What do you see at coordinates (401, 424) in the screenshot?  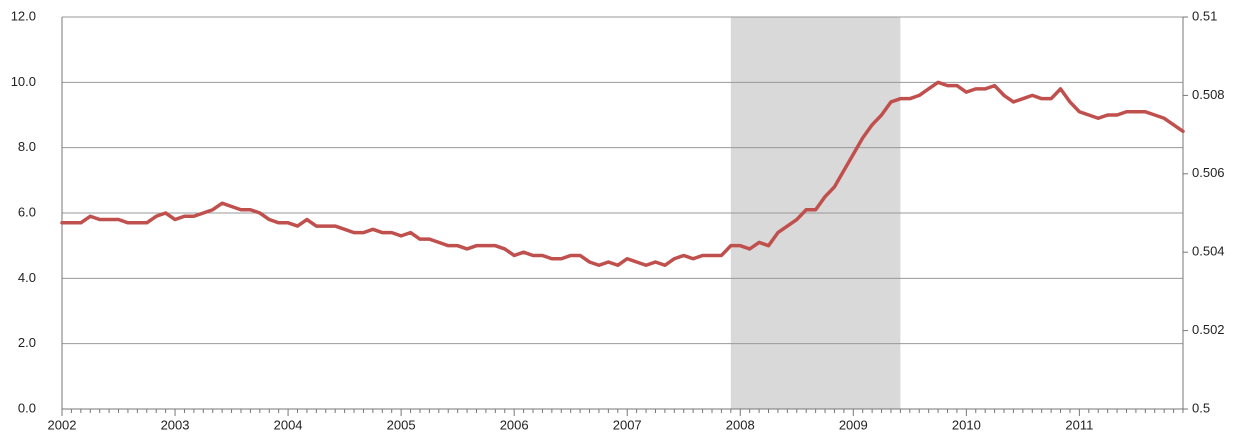 I see `x-tick-label: 2005` at bounding box center [401, 424].